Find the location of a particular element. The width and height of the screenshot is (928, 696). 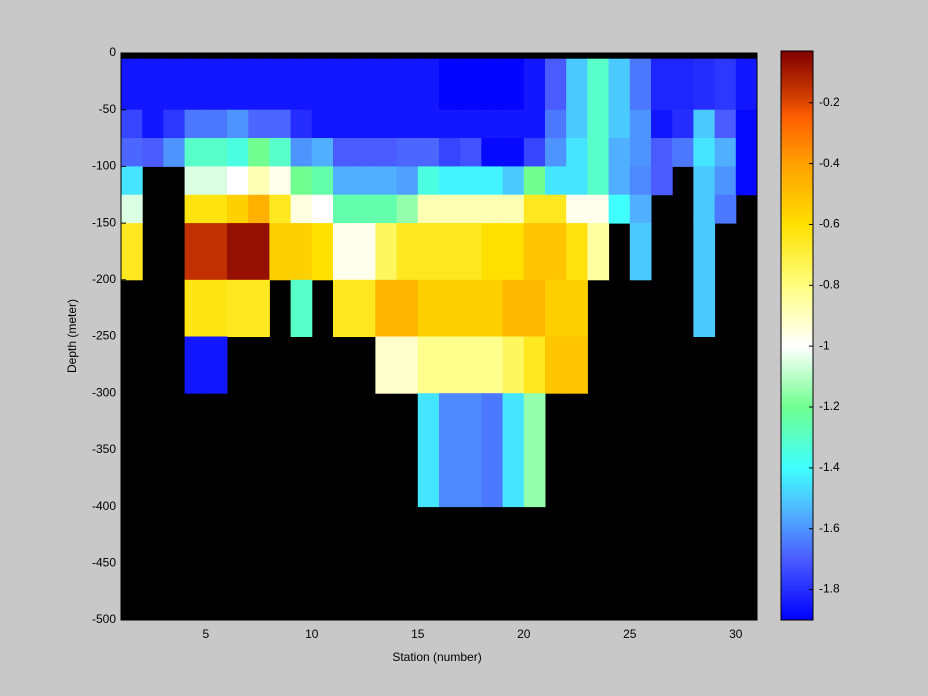

x-tick-label: 10 is located at coordinates (312, 634).